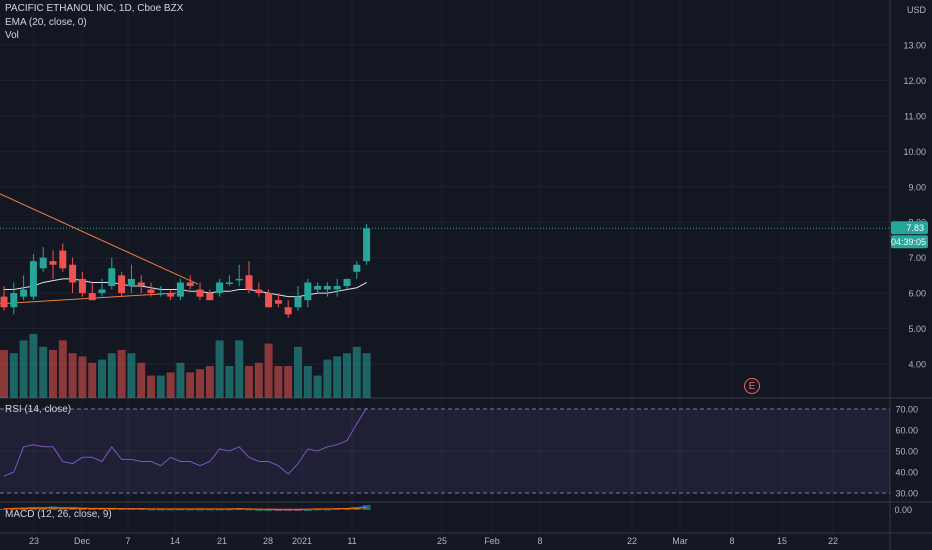  I want to click on ema-line, so click(185, 288).